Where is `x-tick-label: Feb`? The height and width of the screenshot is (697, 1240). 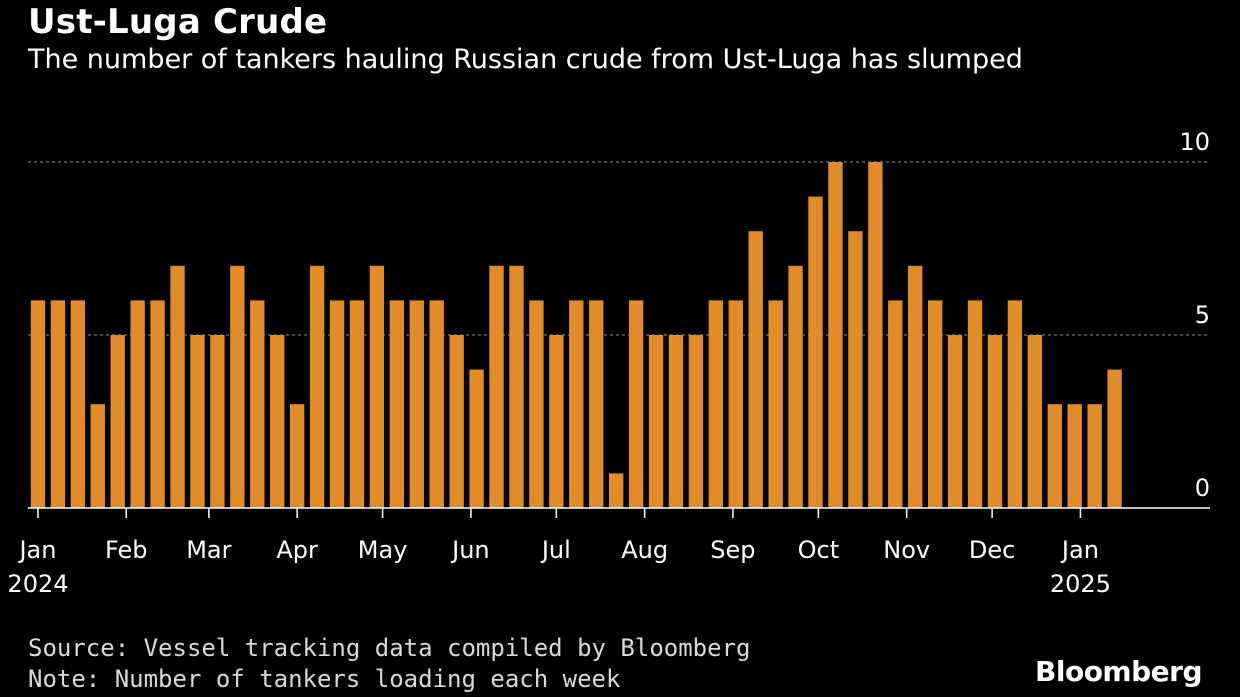 x-tick-label: Feb is located at coordinates (126, 550).